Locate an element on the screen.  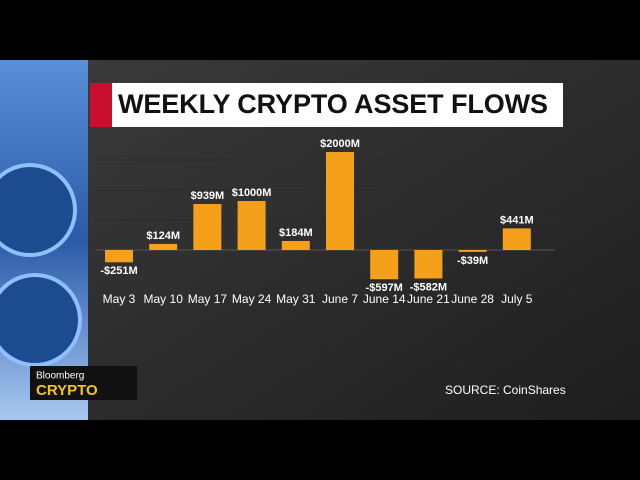
x-tick-label: June 7 is located at coordinates (340, 299).